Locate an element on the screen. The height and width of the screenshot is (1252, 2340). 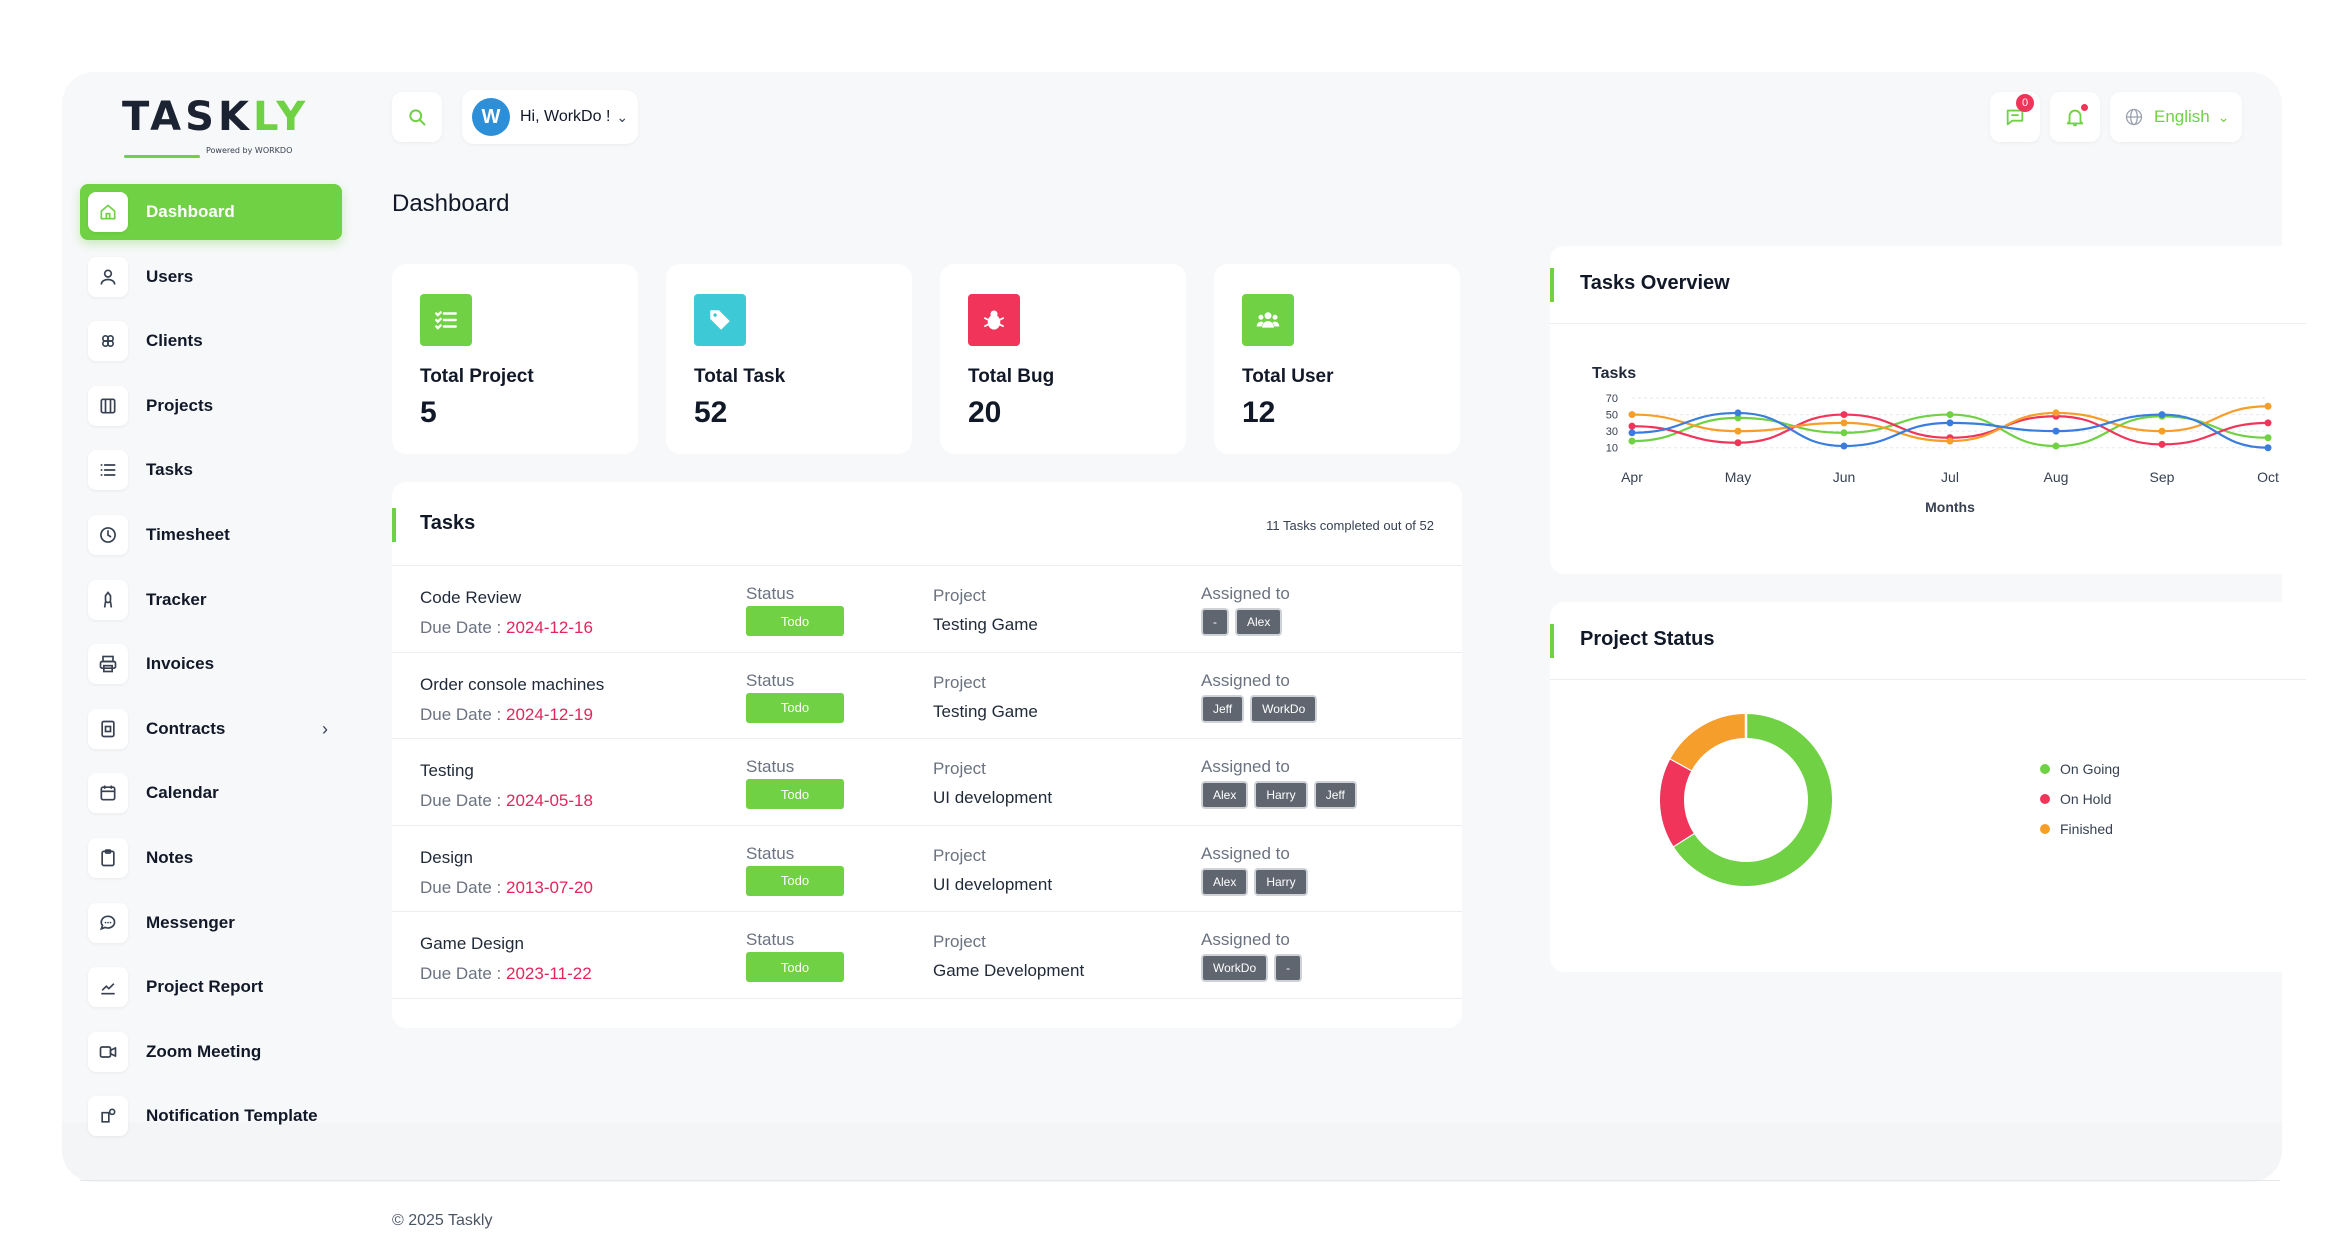
search-button is located at coordinates (417, 117).